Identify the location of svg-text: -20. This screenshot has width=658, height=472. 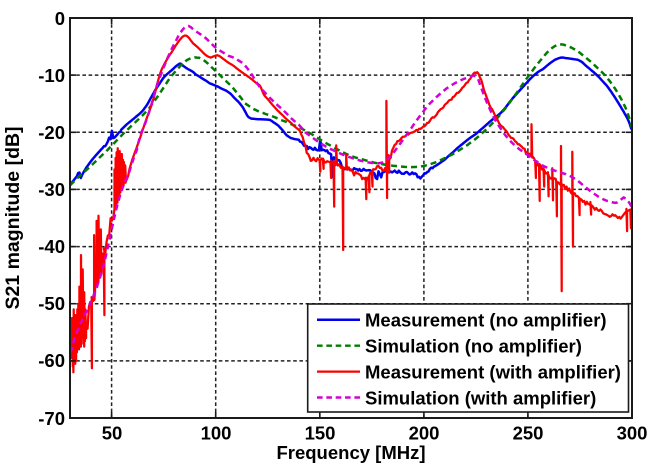
(51, 132).